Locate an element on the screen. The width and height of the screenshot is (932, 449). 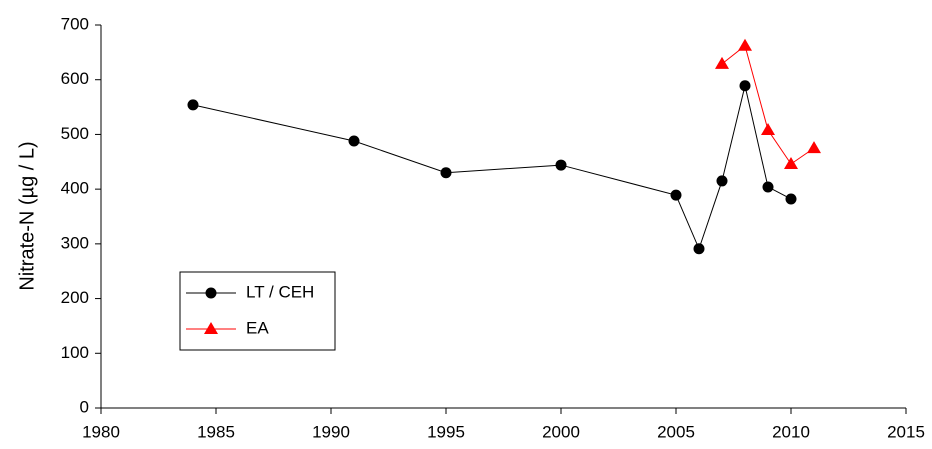
y-tick-label: 600 is located at coordinates (75, 78).